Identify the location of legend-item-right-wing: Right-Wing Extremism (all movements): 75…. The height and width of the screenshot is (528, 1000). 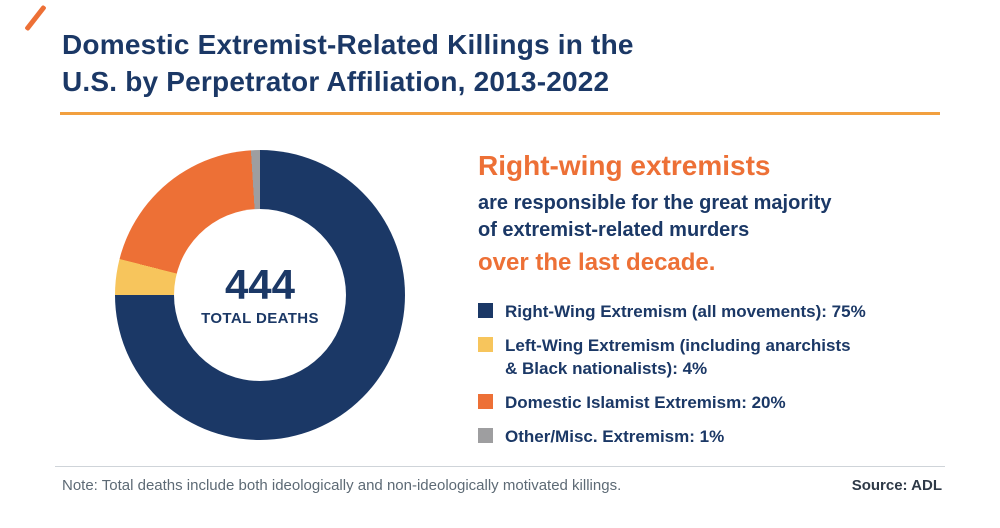
(719, 311).